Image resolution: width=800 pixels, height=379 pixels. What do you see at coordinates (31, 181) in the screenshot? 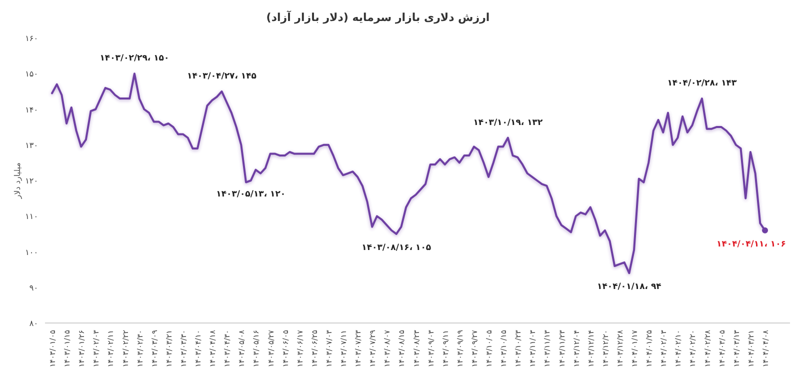
I see `y-tick-label: ۱۲۰` at bounding box center [31, 181].